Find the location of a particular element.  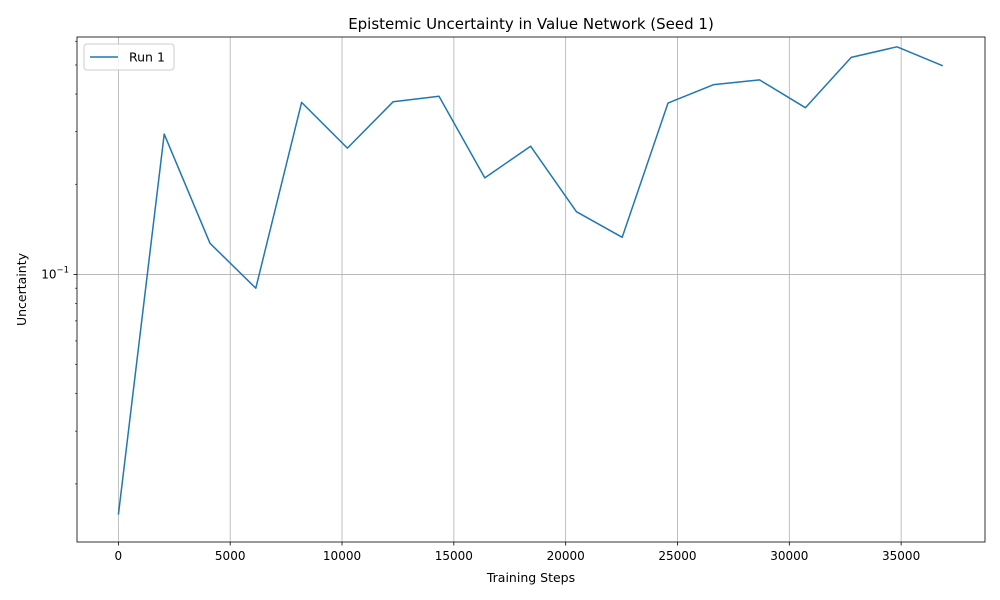

x-tick-label: 15000 is located at coordinates (454, 556).